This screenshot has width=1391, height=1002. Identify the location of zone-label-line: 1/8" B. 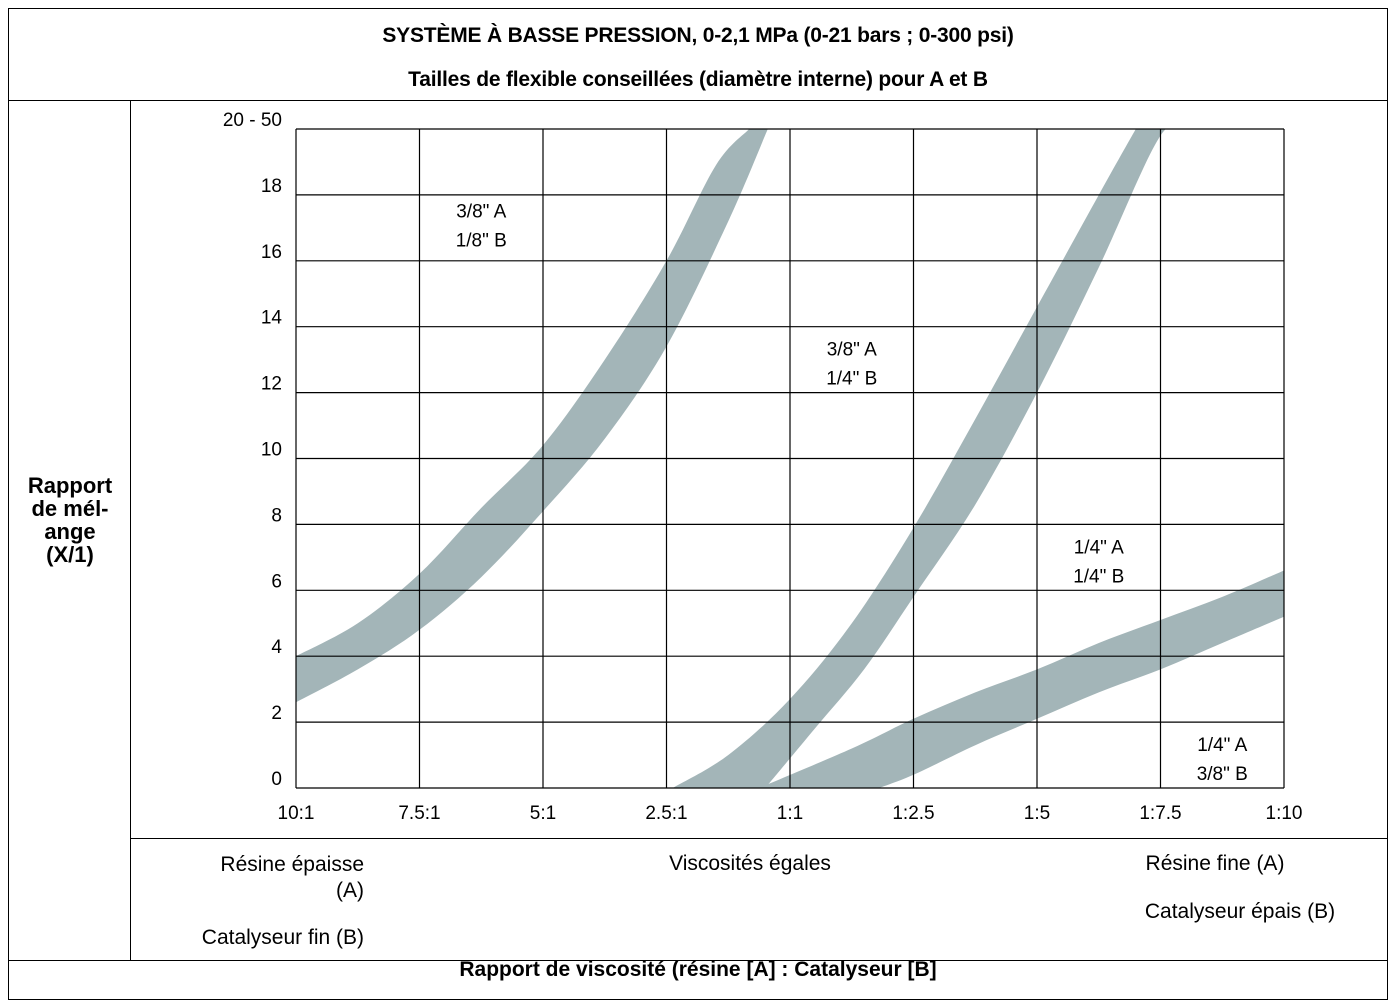
(481, 240).